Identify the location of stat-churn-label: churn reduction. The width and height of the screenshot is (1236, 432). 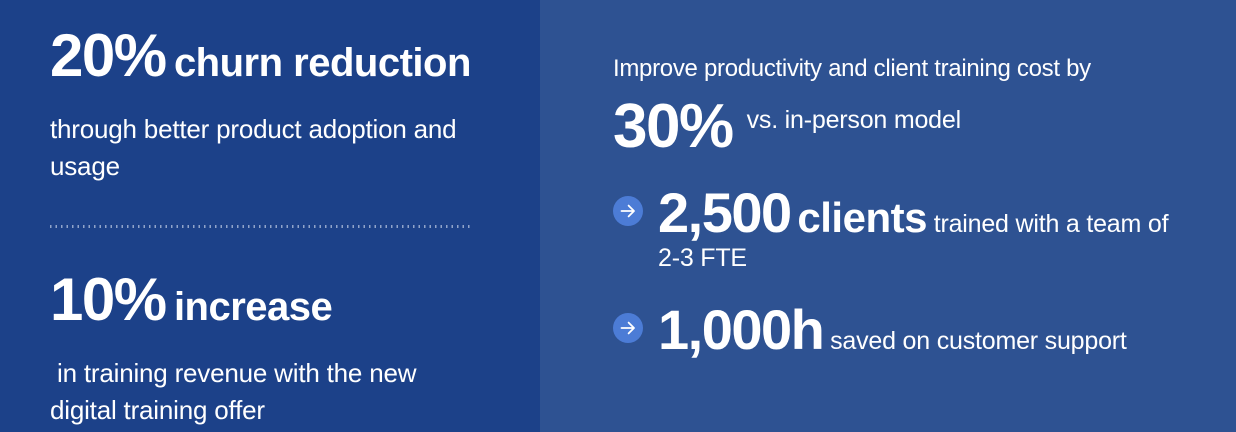
(322, 63).